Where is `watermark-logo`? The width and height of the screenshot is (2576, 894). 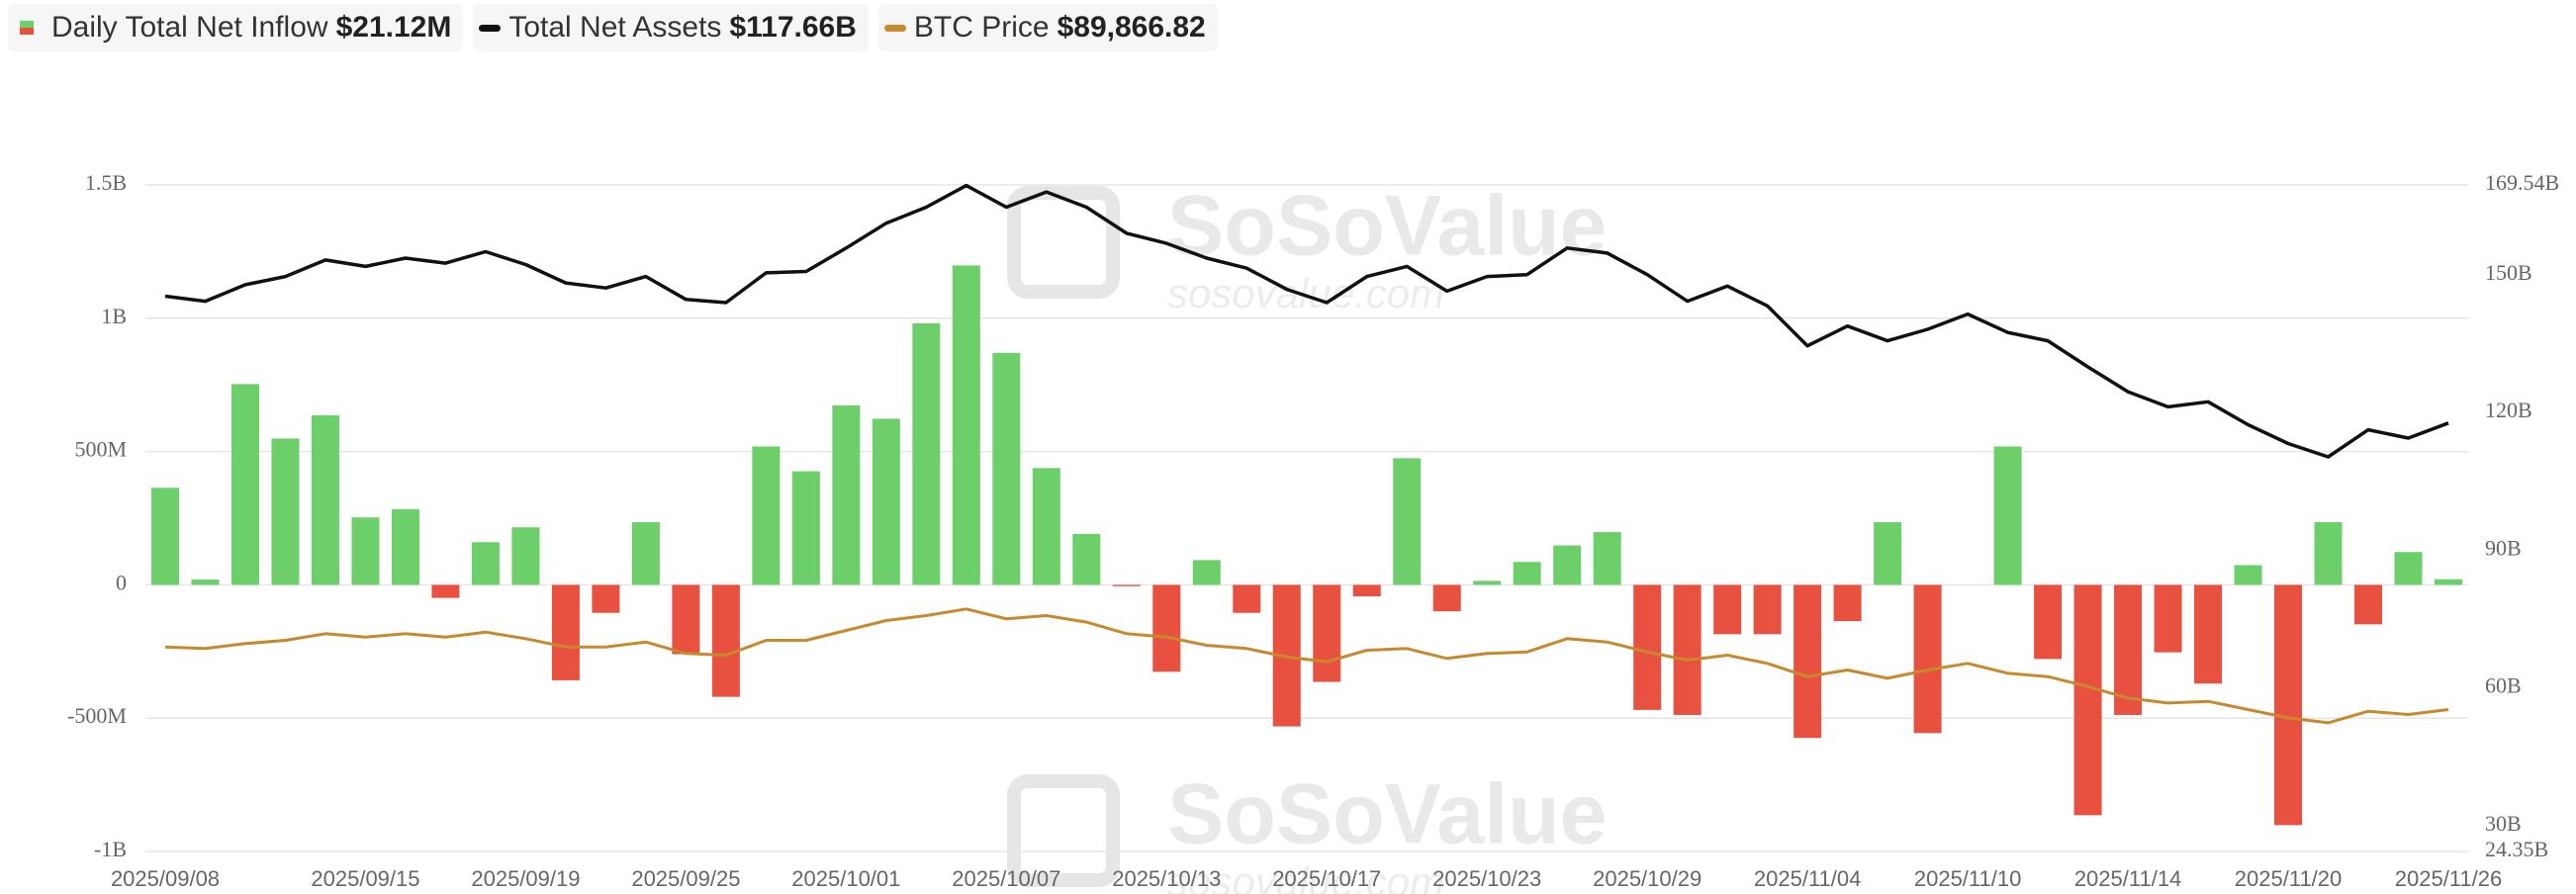 watermark-logo is located at coordinates (1063, 242).